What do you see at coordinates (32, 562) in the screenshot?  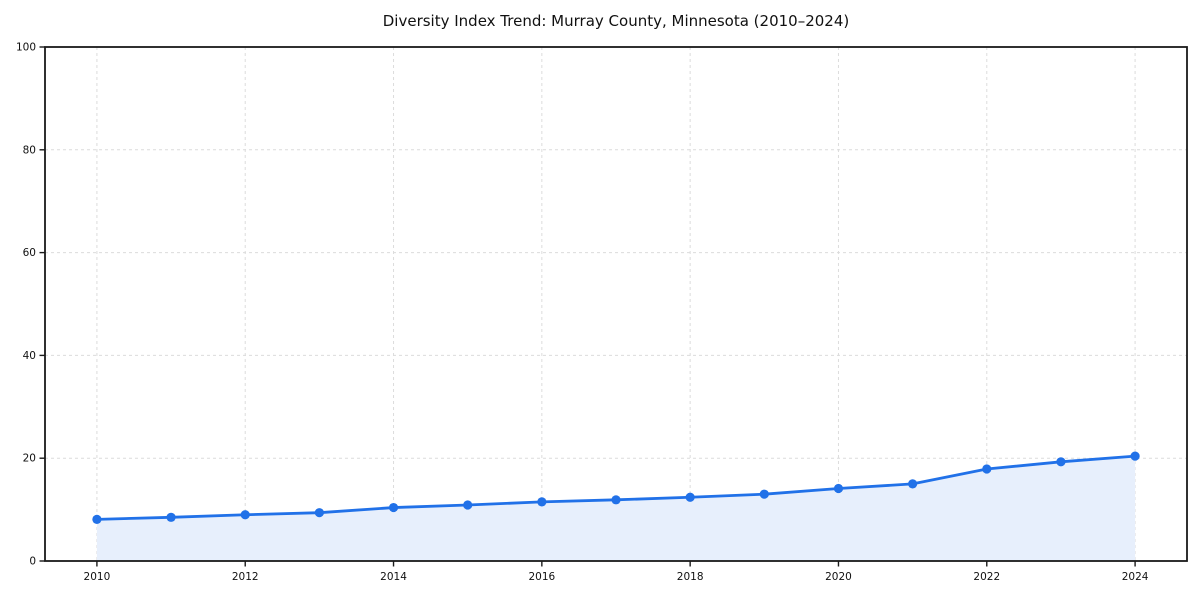 I see `y-tick-label: 0` at bounding box center [32, 562].